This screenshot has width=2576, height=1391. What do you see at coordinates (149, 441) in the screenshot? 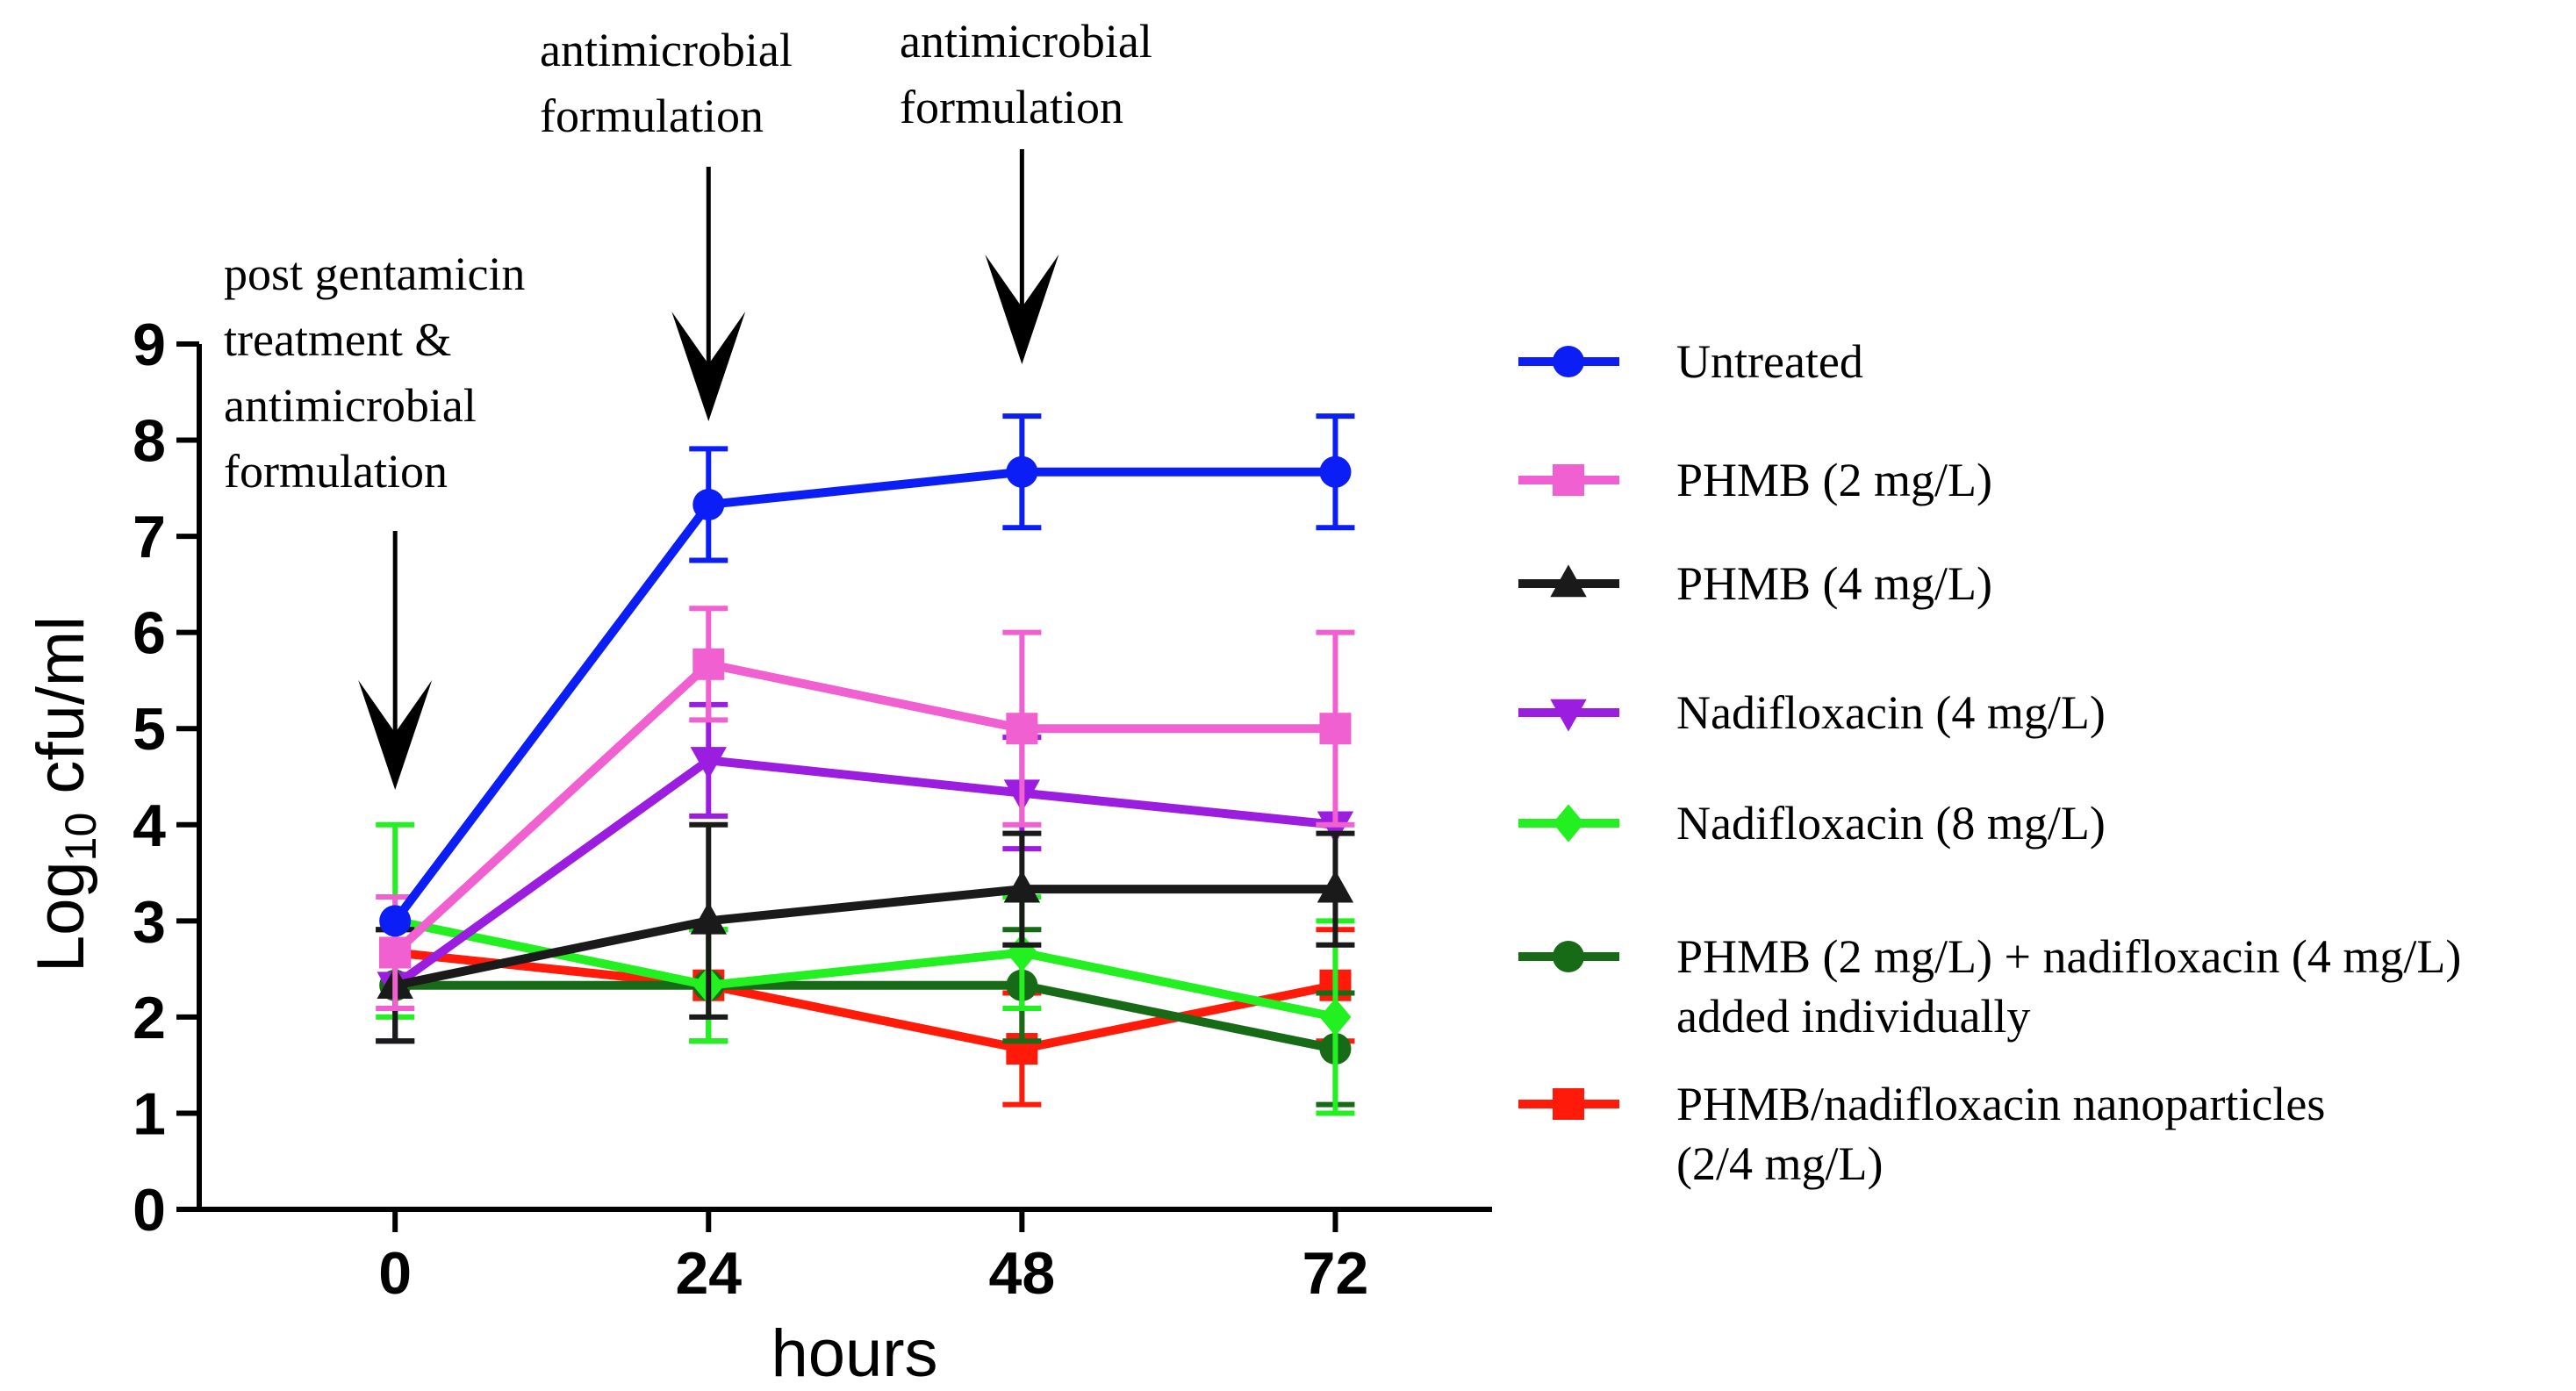
I see `y-tick-label: 8` at bounding box center [149, 441].